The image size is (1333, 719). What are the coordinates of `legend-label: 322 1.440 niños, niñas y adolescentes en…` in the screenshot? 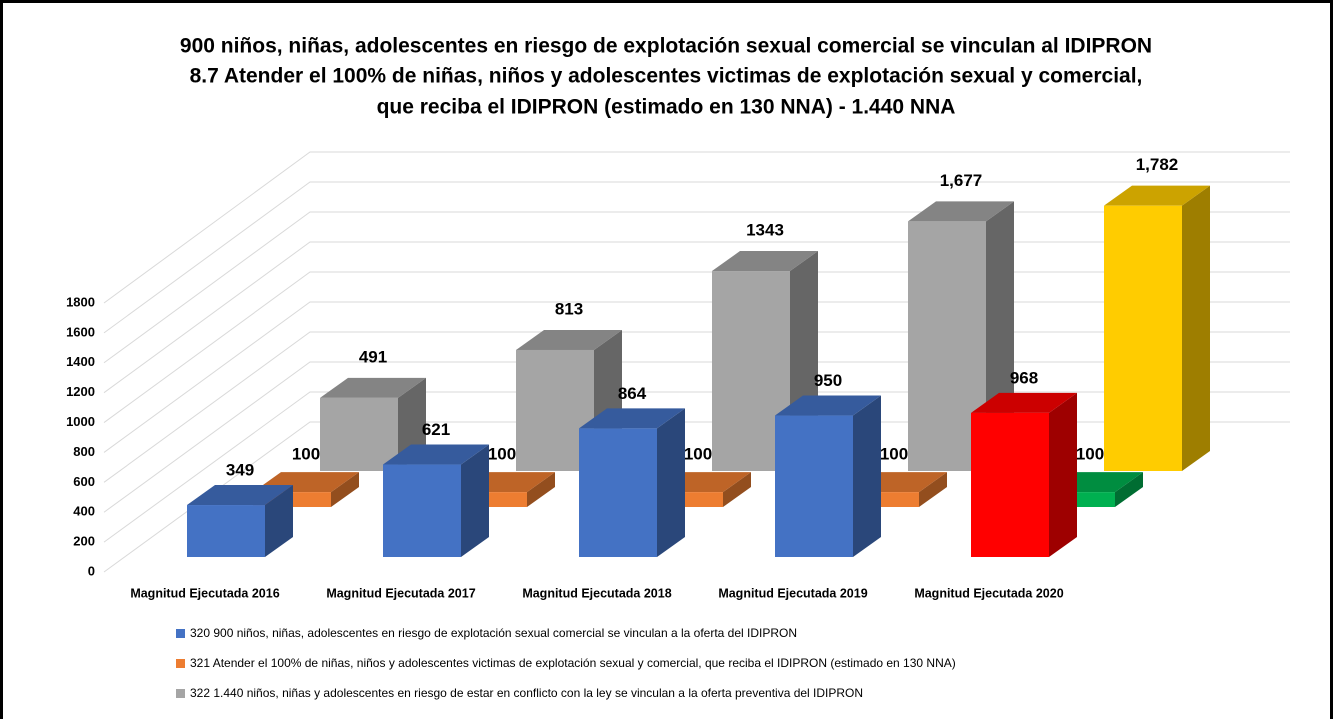 It's located at (526, 693).